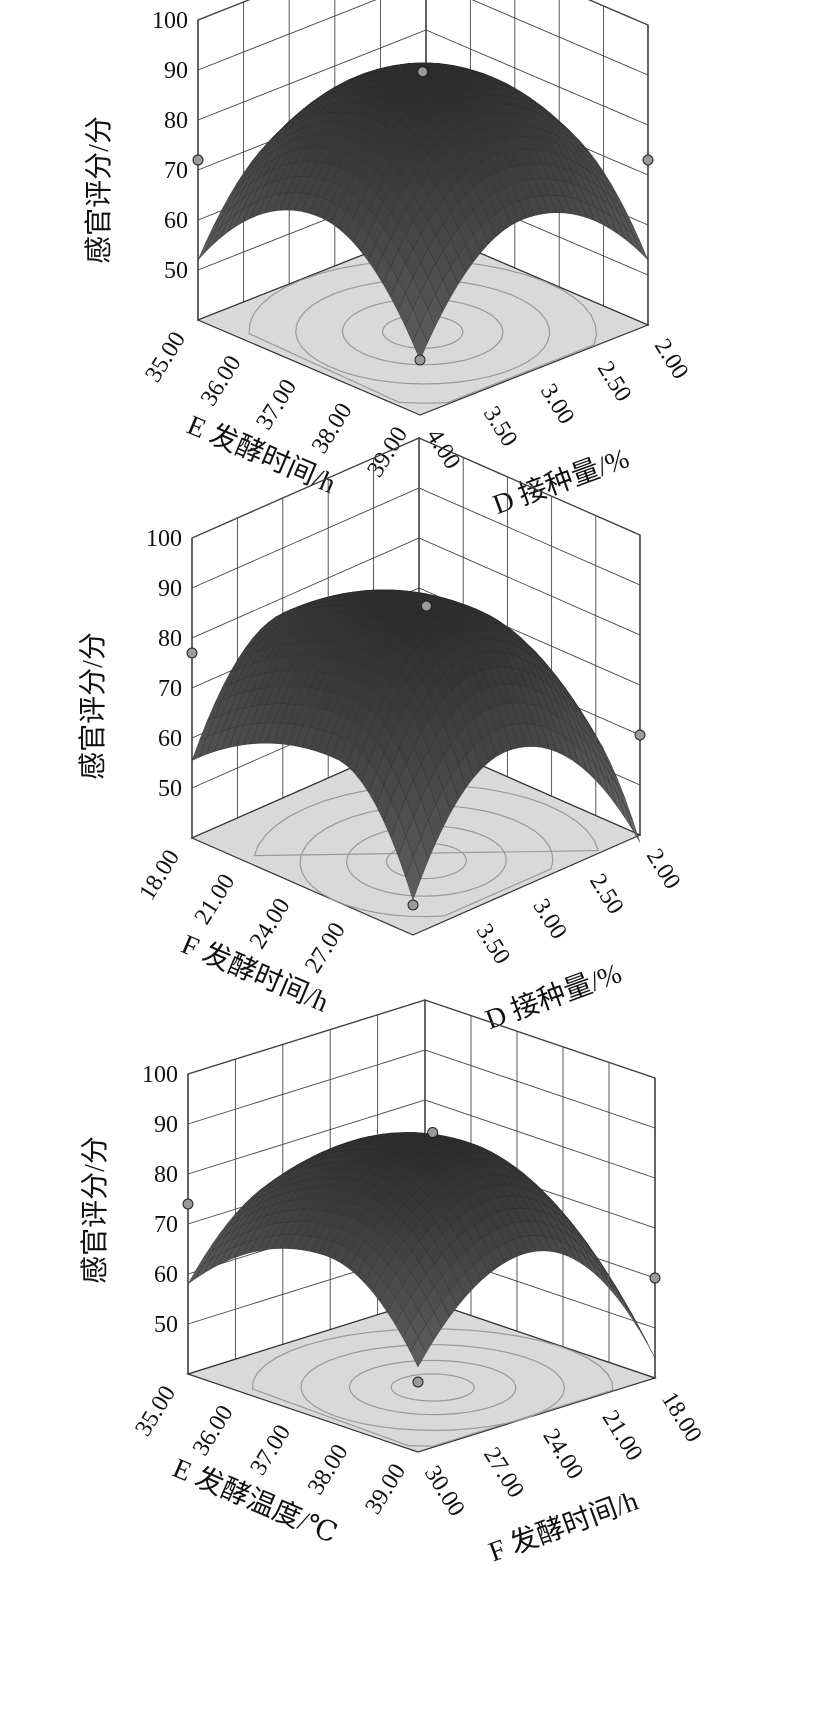 The width and height of the screenshot is (824, 1711). What do you see at coordinates (444, 1491) in the screenshot?
I see `right-axis-tick-label: 30.00` at bounding box center [444, 1491].